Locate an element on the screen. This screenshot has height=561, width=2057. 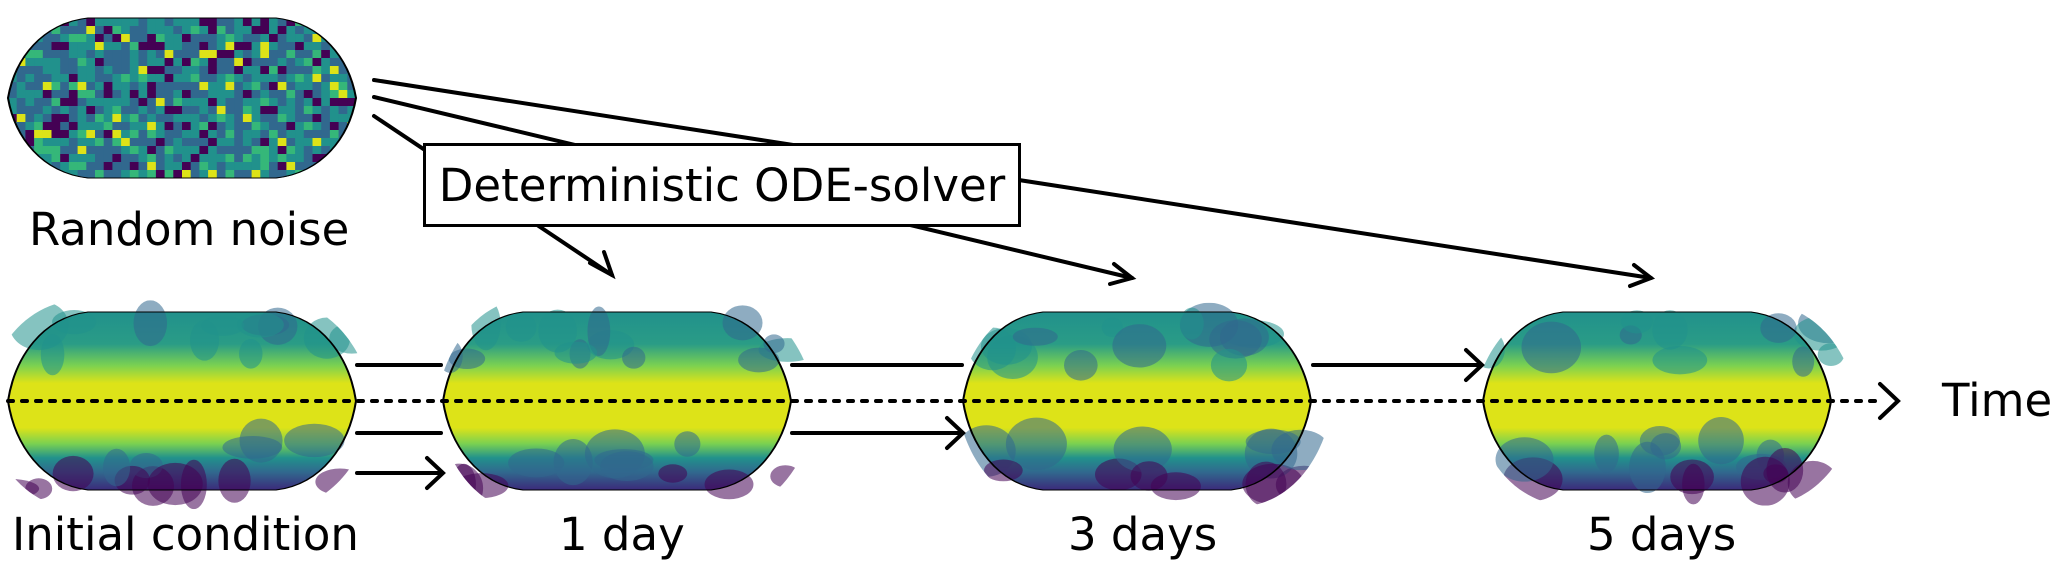
day-5-label: 5 days is located at coordinates (1662, 534).